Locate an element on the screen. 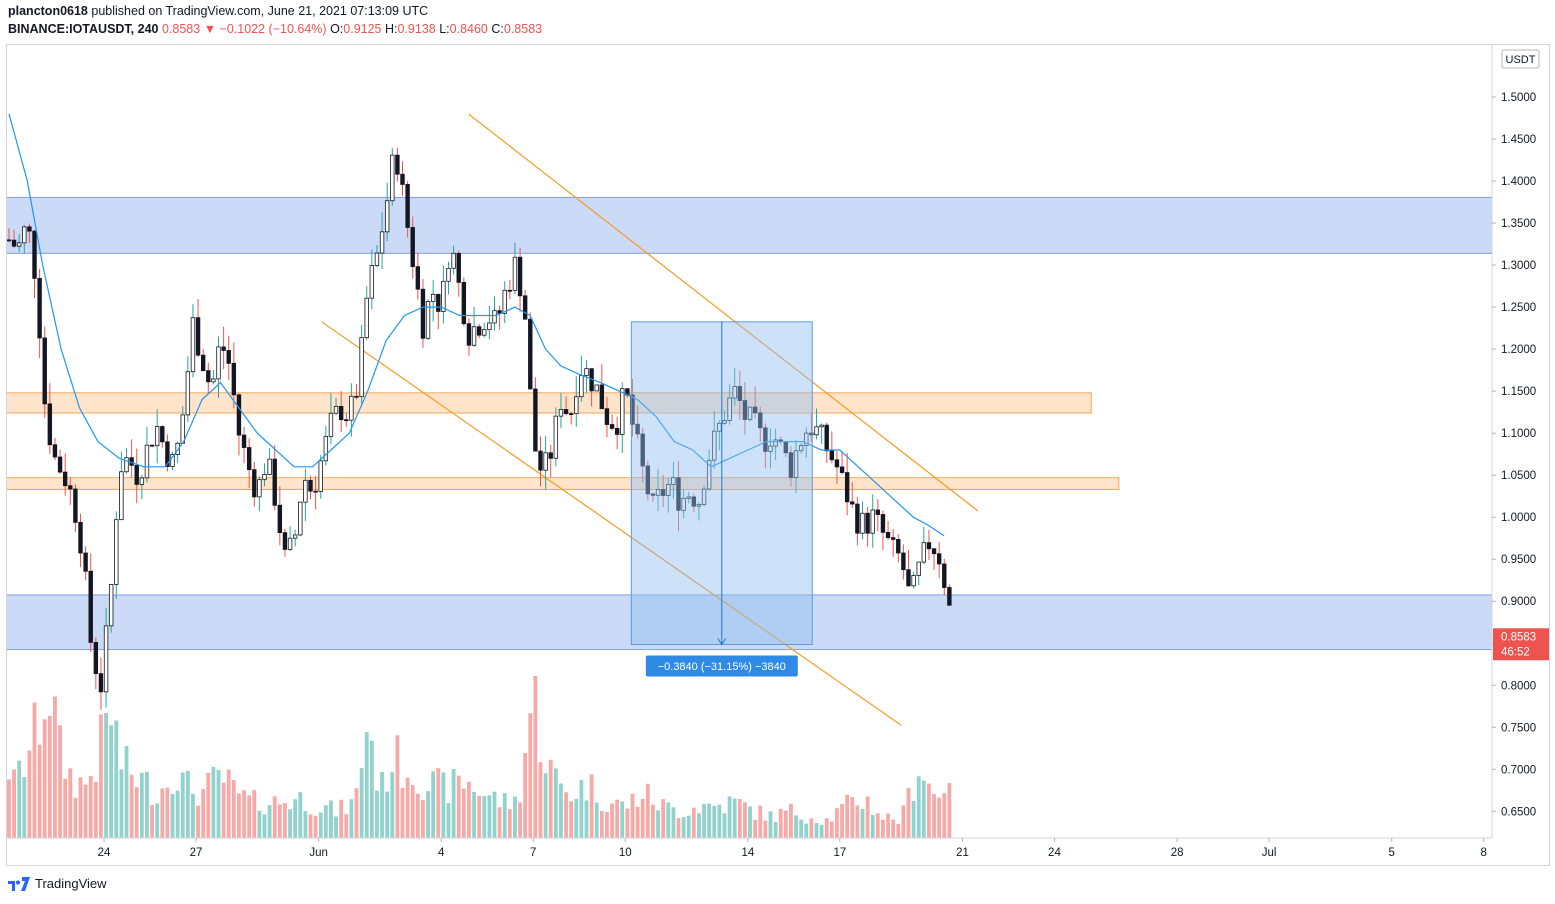  currency-badge is located at coordinates (1520, 59).